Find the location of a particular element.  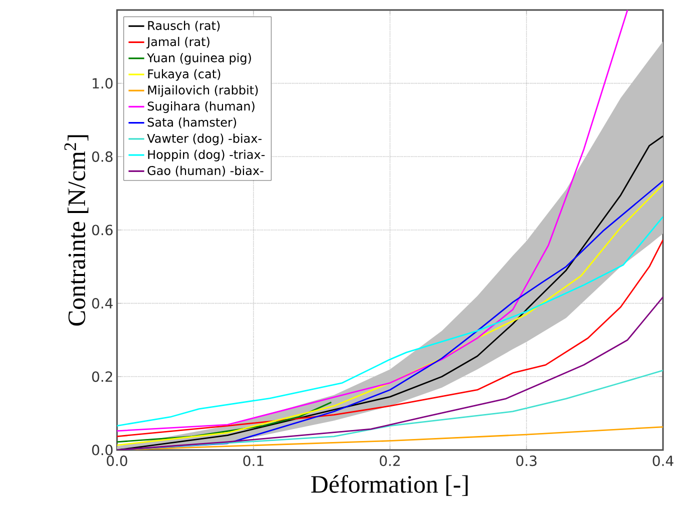

x-axis-title: Déformation [-] is located at coordinates (389, 485).